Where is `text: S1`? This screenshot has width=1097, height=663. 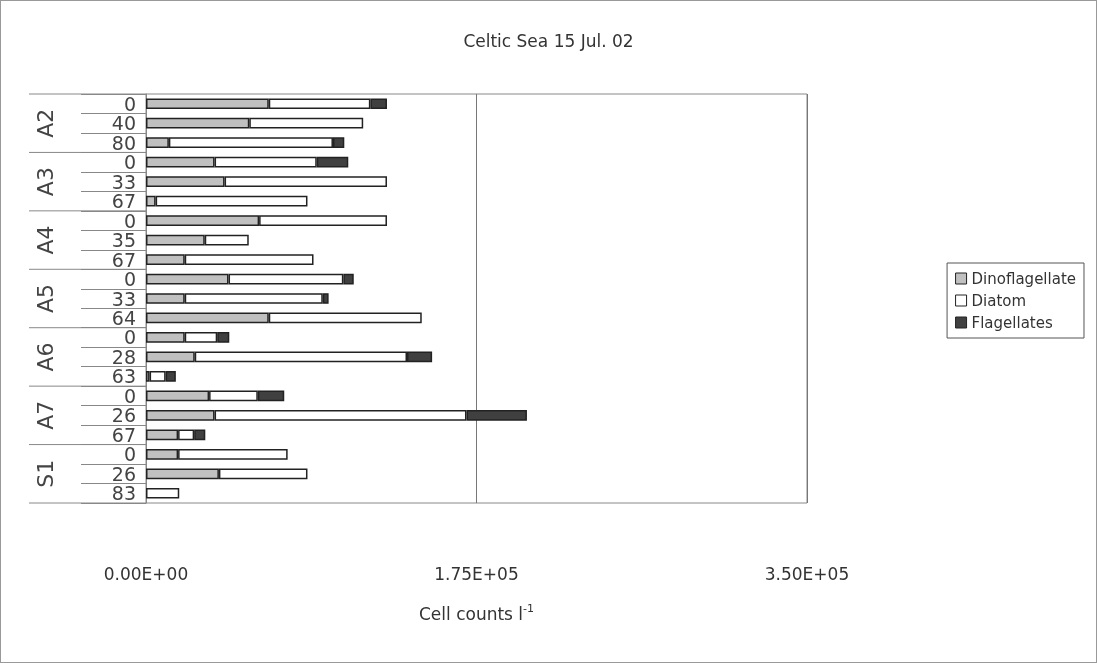
text: S1 is located at coordinates (45, 473).